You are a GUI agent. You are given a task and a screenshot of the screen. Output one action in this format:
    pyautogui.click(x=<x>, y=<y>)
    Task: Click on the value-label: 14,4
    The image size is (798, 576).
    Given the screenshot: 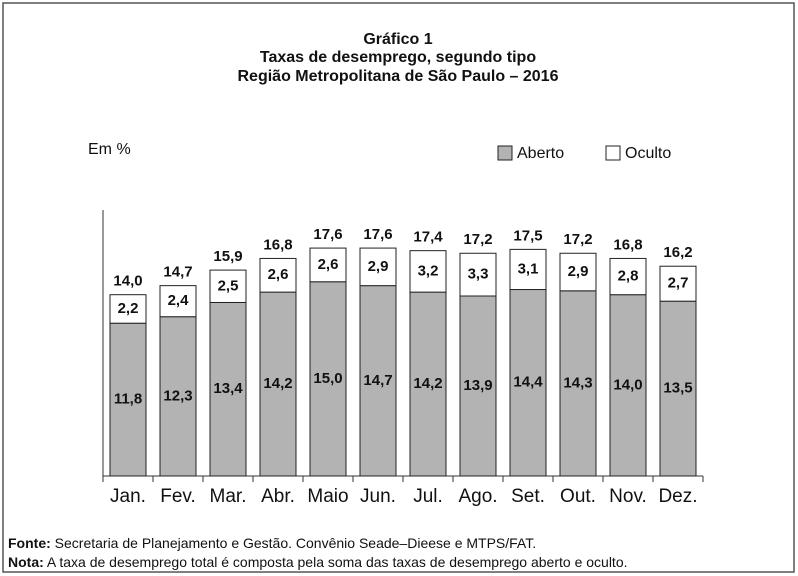 What is the action you would take?
    pyautogui.click(x=528, y=382)
    